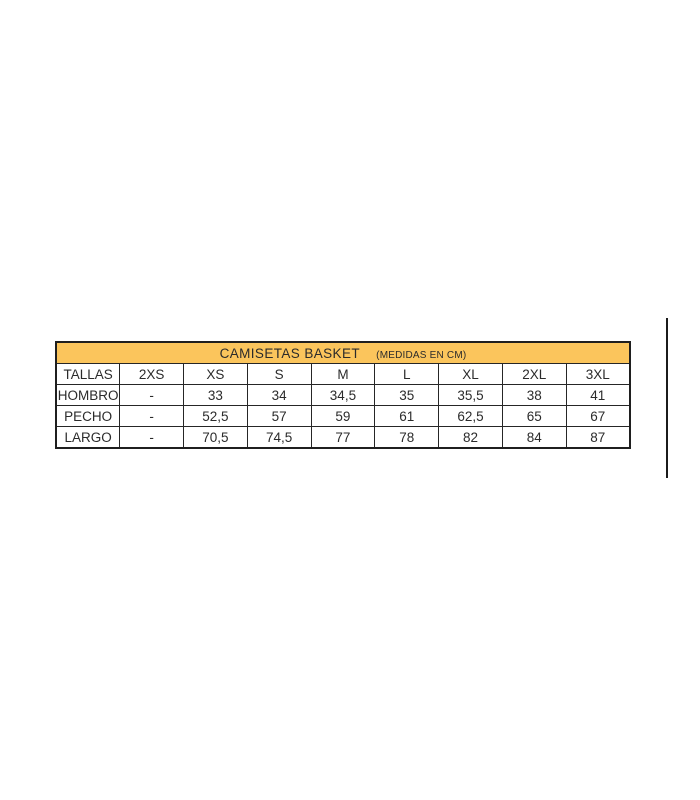 The height and width of the screenshot is (800, 700). I want to click on size-row-hombro: HOMBRO -33 34 34,5 35 35,5 38 41, so click(343, 395).